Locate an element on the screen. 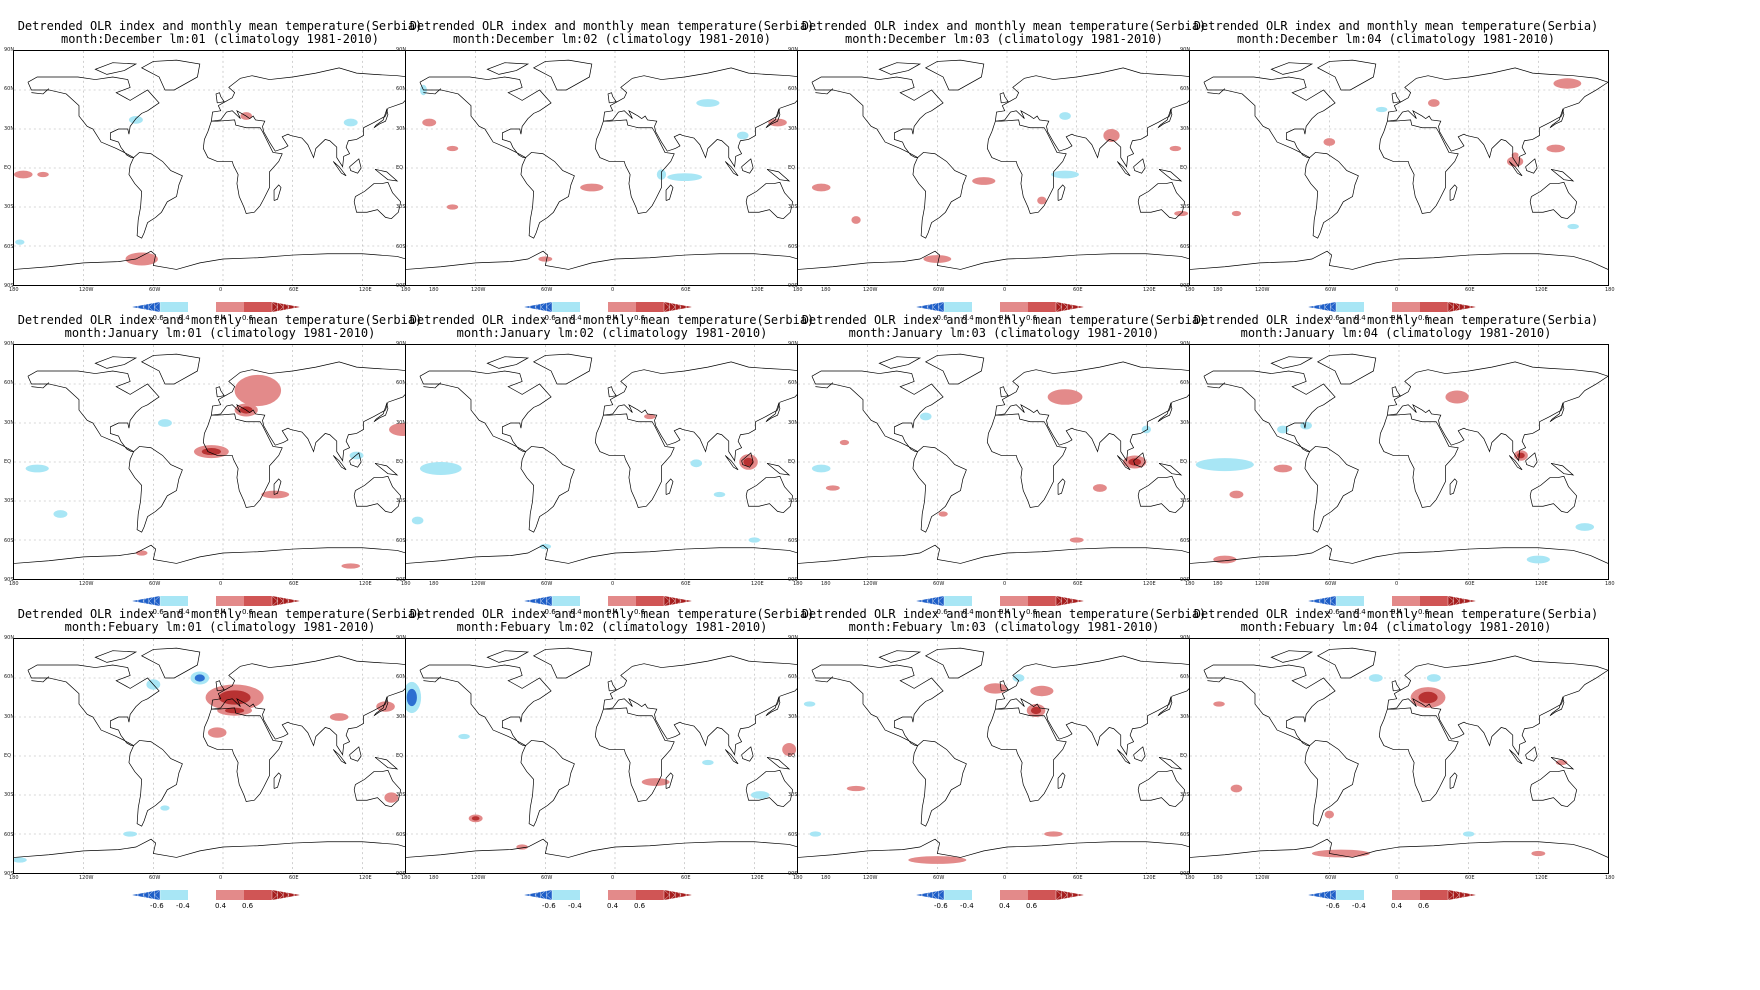 This screenshot has height=990, width=1760. latitude-label: 90N is located at coordinates (793, 344).